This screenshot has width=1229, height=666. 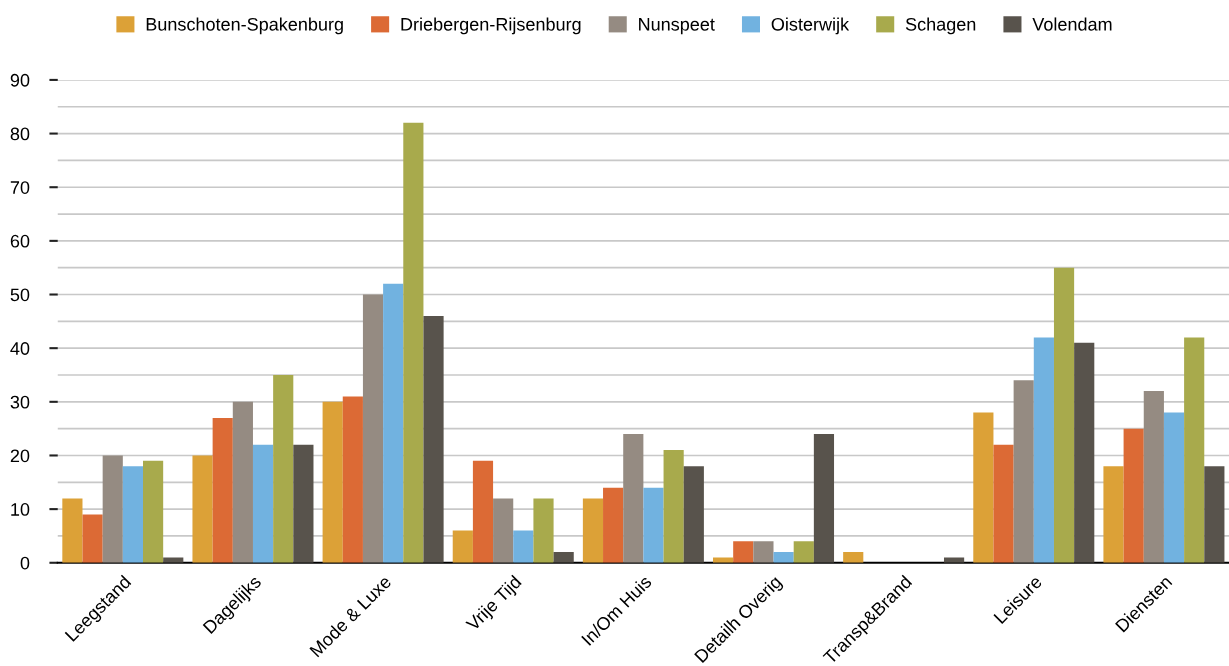 What do you see at coordinates (20, 295) in the screenshot?
I see `y-tick-label: 50` at bounding box center [20, 295].